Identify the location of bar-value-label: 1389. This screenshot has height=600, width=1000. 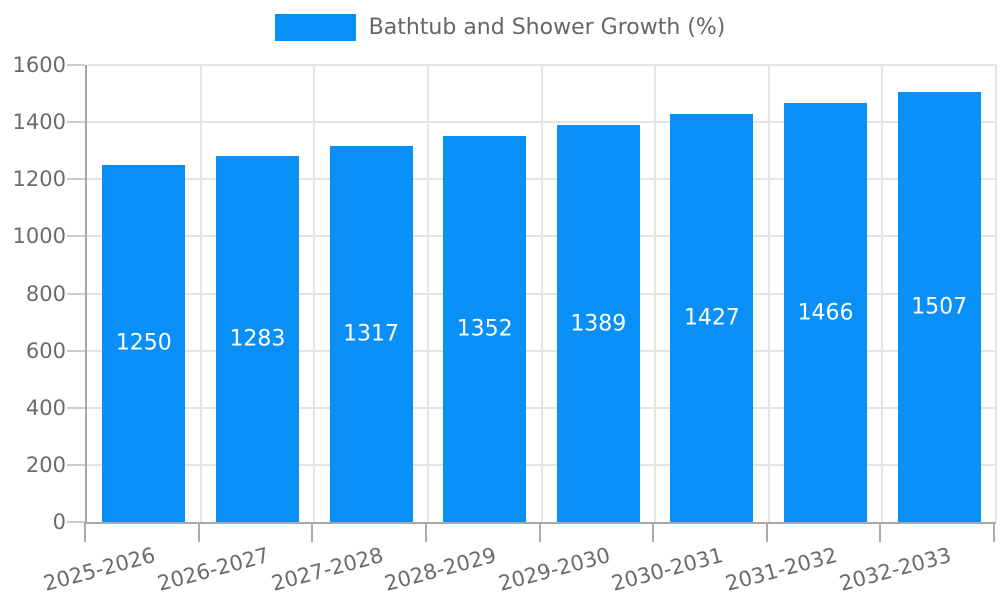
(598, 324).